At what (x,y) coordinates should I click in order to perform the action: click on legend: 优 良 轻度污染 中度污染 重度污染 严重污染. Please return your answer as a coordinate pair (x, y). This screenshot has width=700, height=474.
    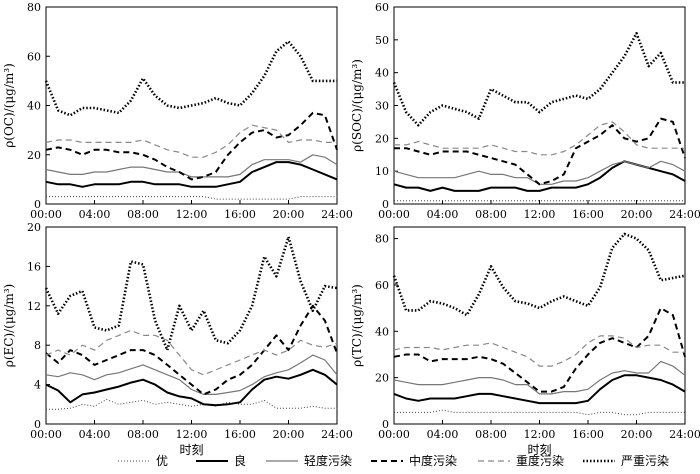
    Looking at the image, I should click on (393, 460).